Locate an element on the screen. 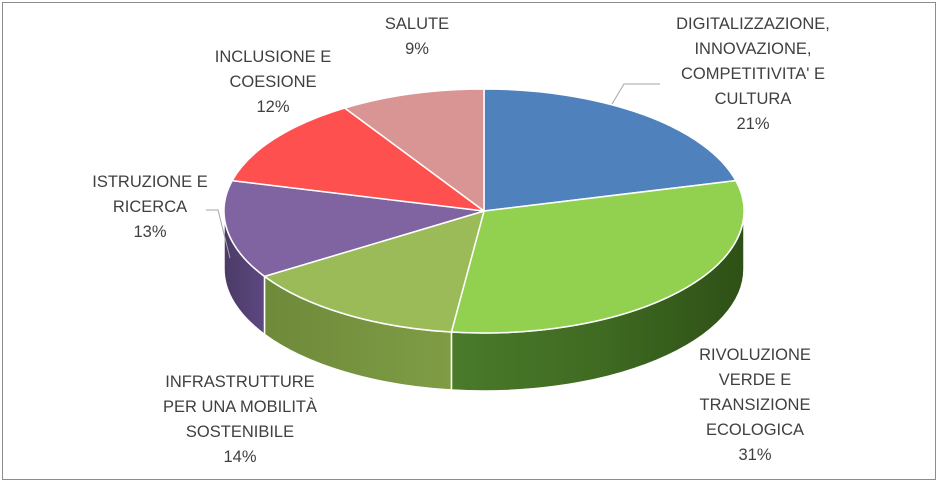 Image resolution: width=940 pixels, height=484 pixels. data-label-line: ECOLOGICA is located at coordinates (755, 430).